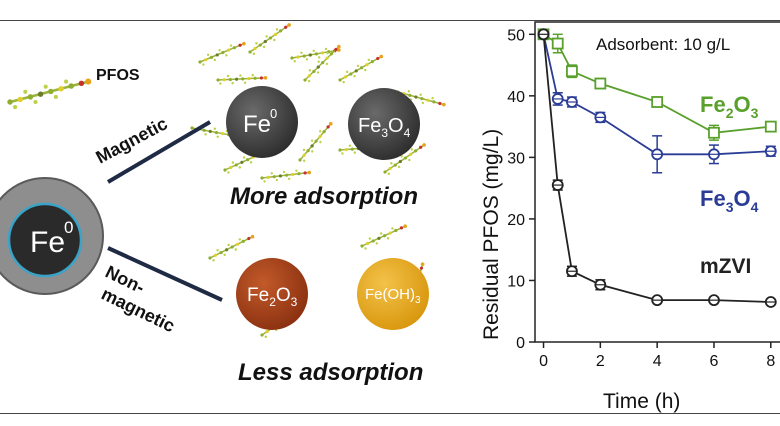  I want to click on pfos-legend-molecule, so click(49, 94).